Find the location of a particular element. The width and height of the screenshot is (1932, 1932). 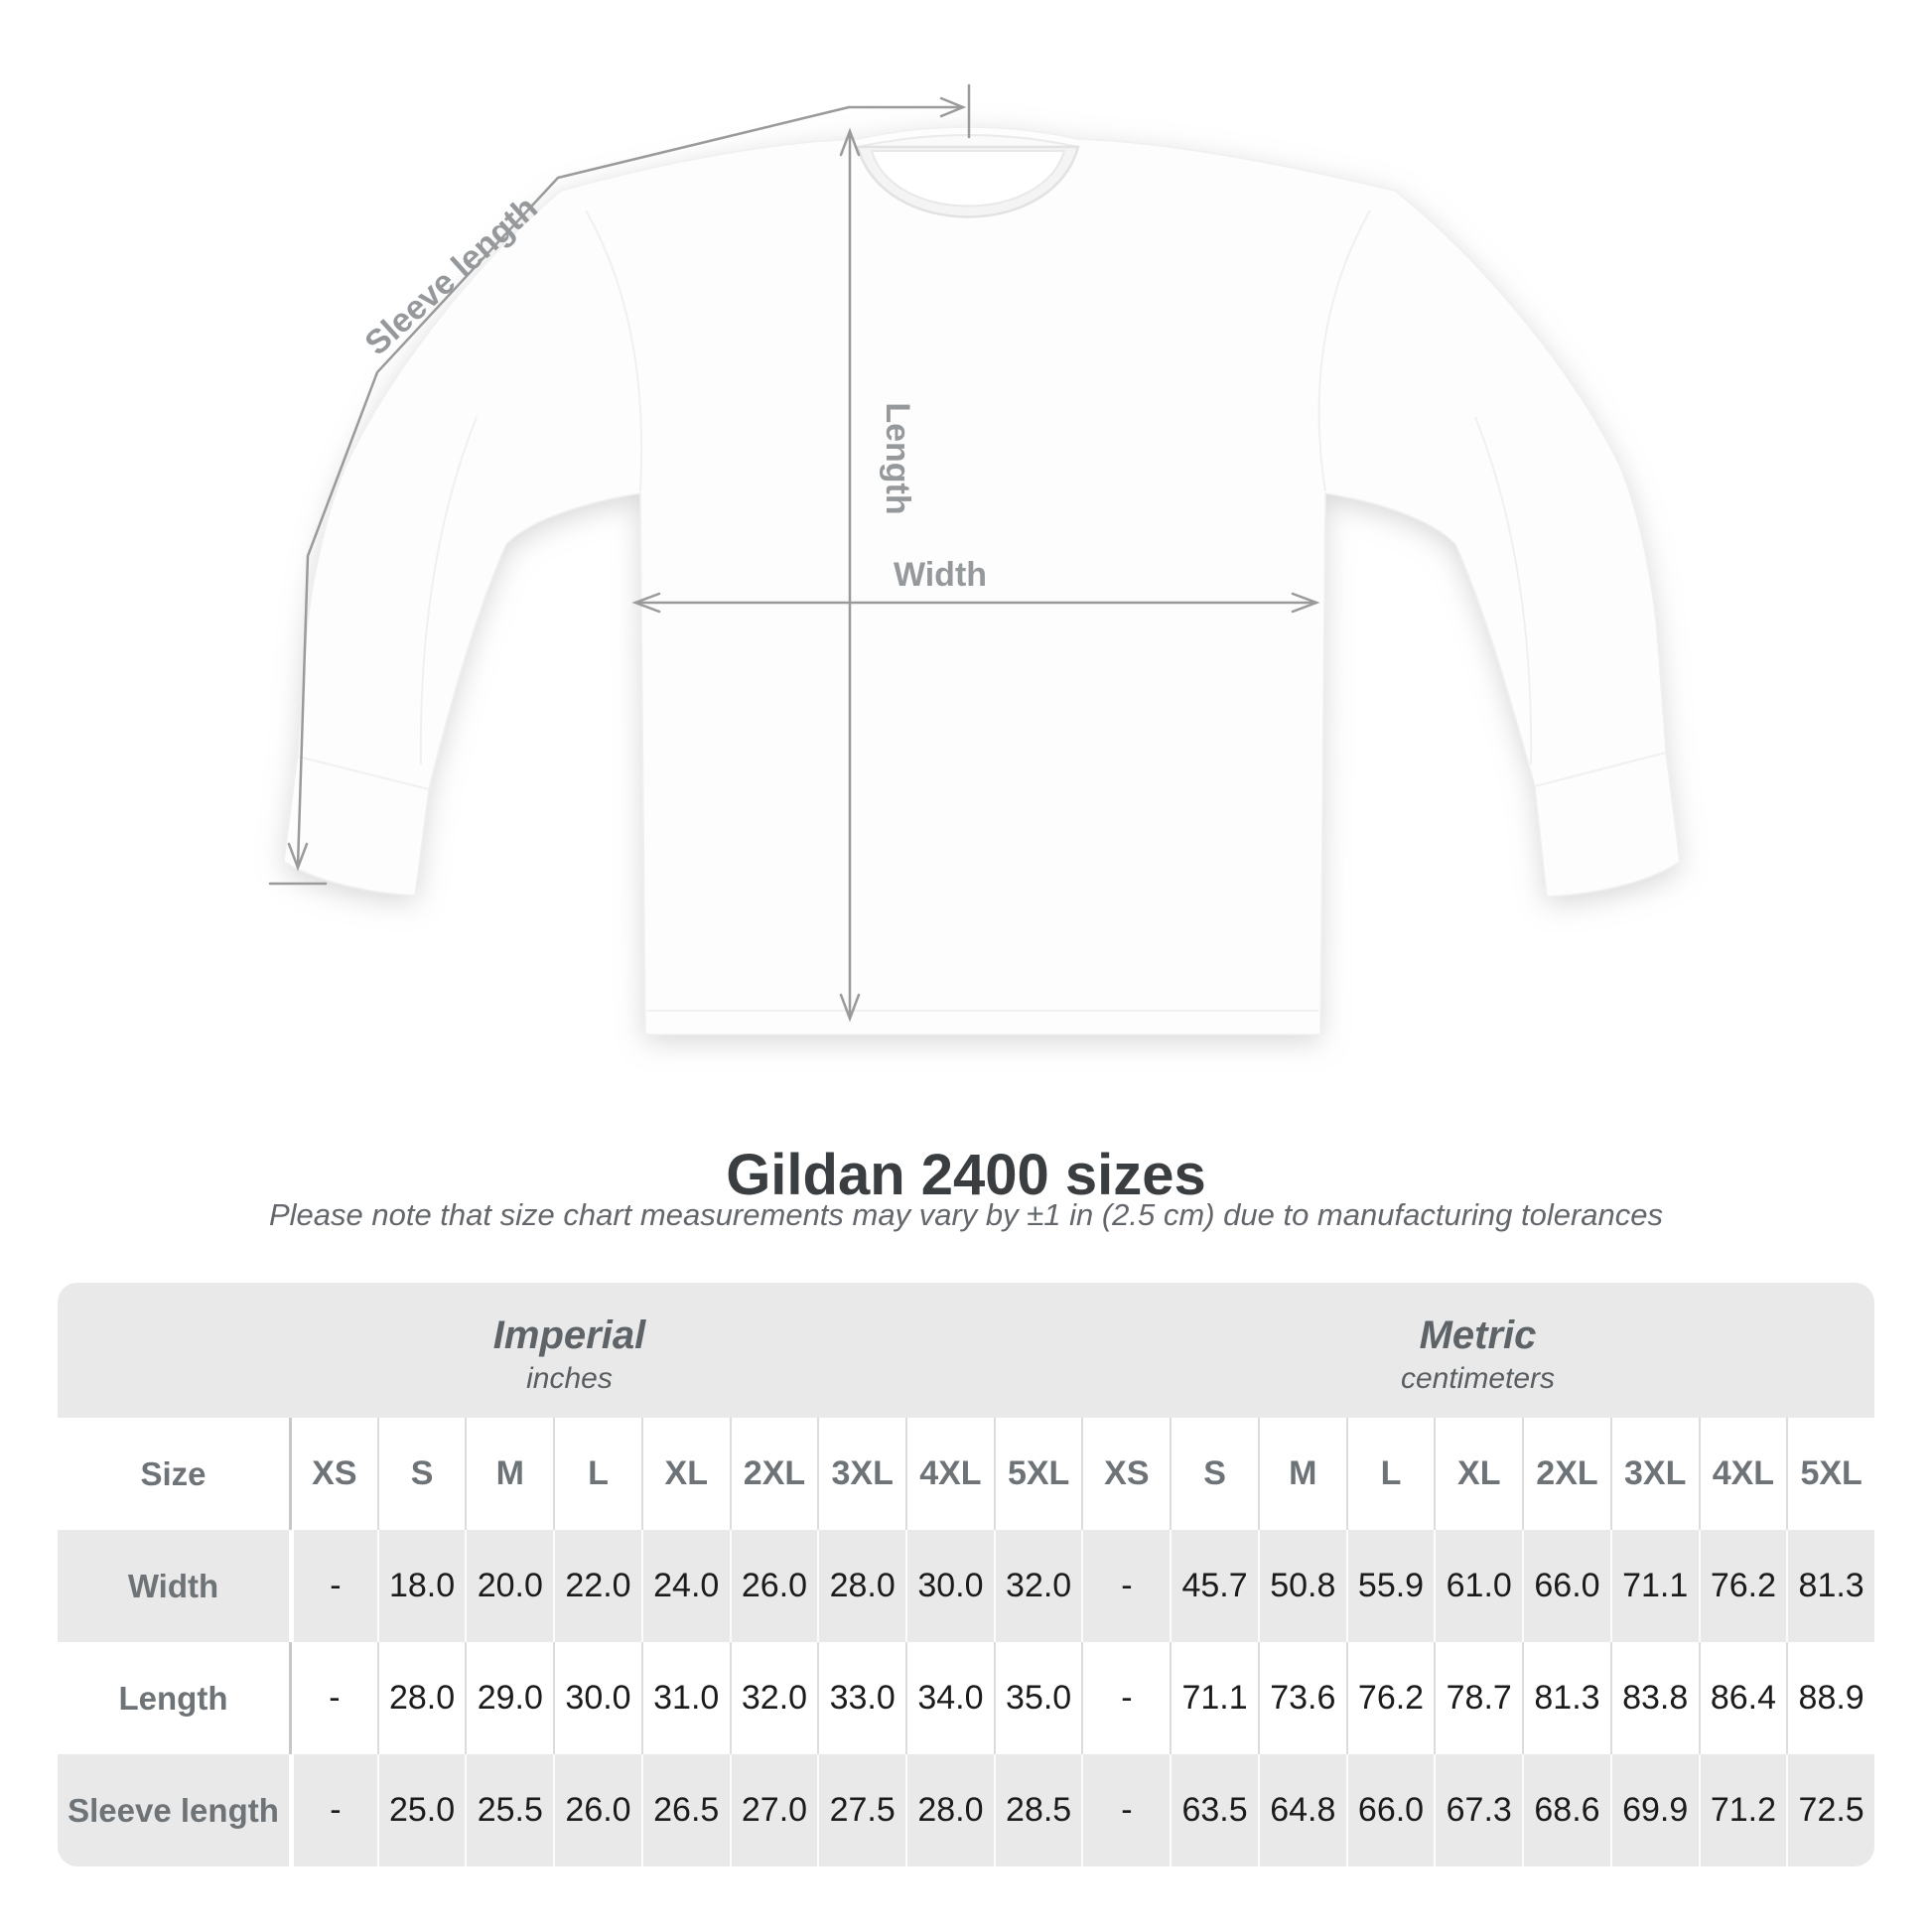

page-title: Gildan 2400 sizes is located at coordinates (966, 1175).